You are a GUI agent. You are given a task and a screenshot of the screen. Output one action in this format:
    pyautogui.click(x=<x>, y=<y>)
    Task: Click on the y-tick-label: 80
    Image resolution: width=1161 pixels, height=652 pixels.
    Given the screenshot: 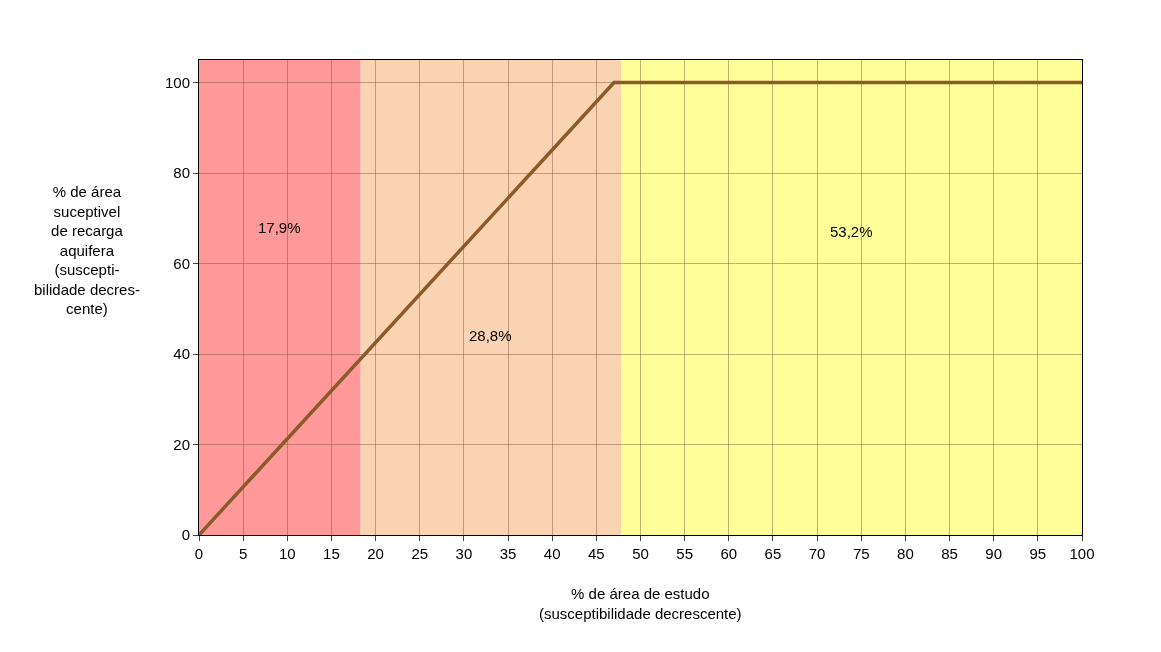 What is the action you would take?
    pyautogui.click(x=181, y=173)
    